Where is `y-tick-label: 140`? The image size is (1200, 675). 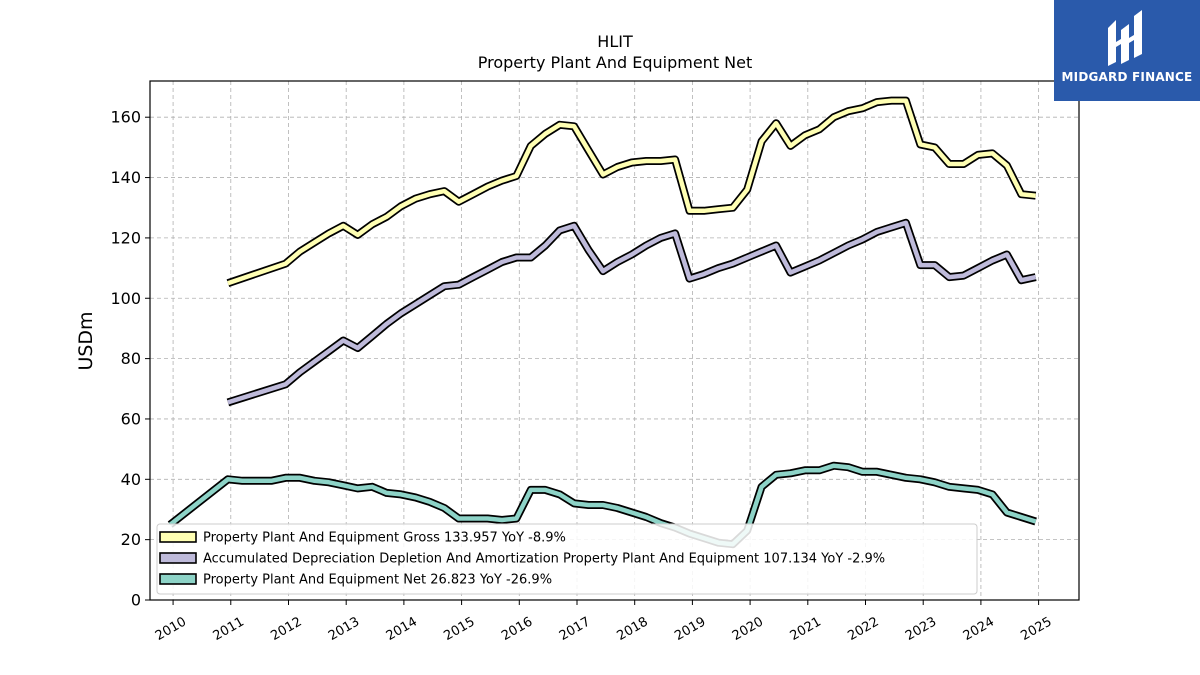 y-tick-label: 140 is located at coordinates (125, 177).